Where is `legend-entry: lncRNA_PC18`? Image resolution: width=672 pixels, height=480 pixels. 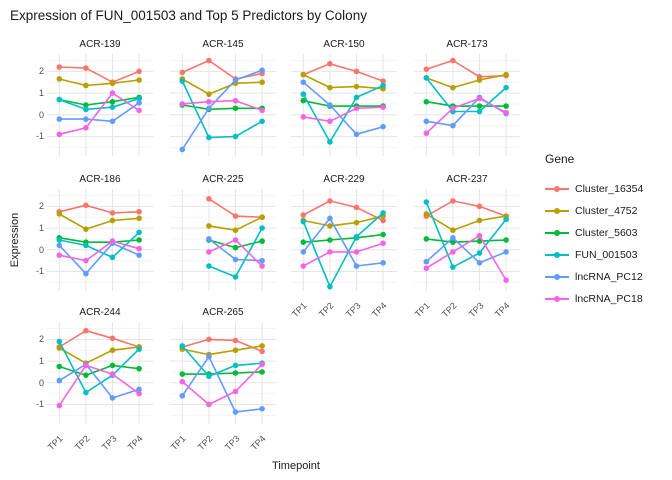 legend-entry: lncRNA_PC18 is located at coordinates (594, 299).